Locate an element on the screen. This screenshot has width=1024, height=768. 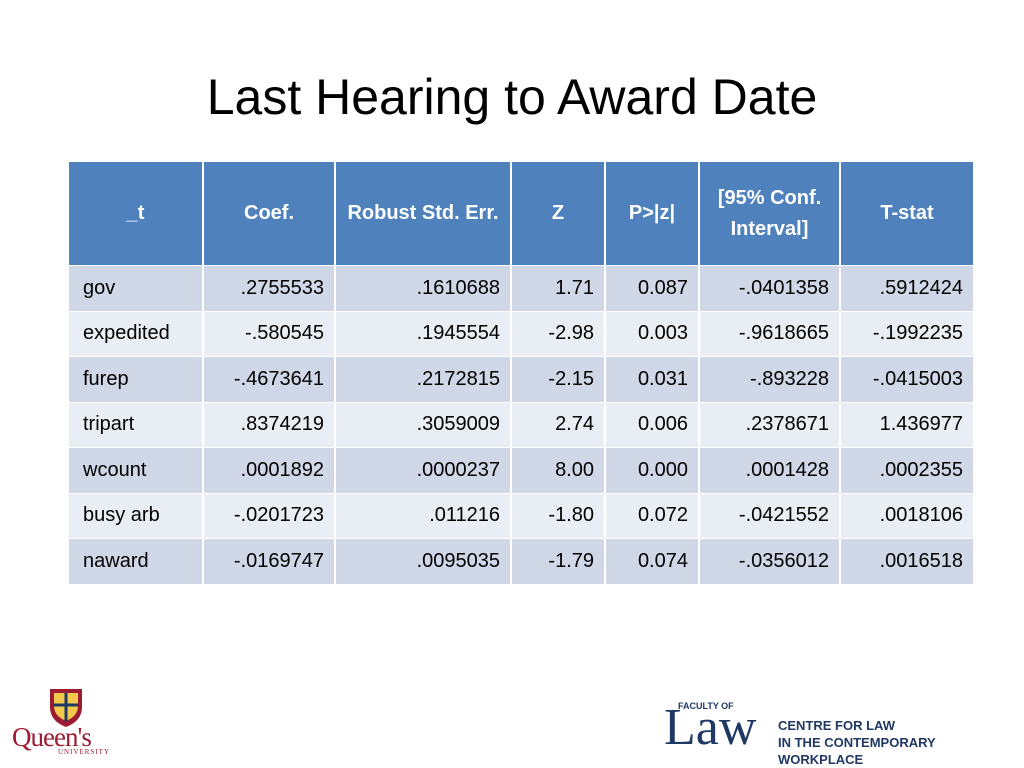
row-label: naward is located at coordinates (136, 561).